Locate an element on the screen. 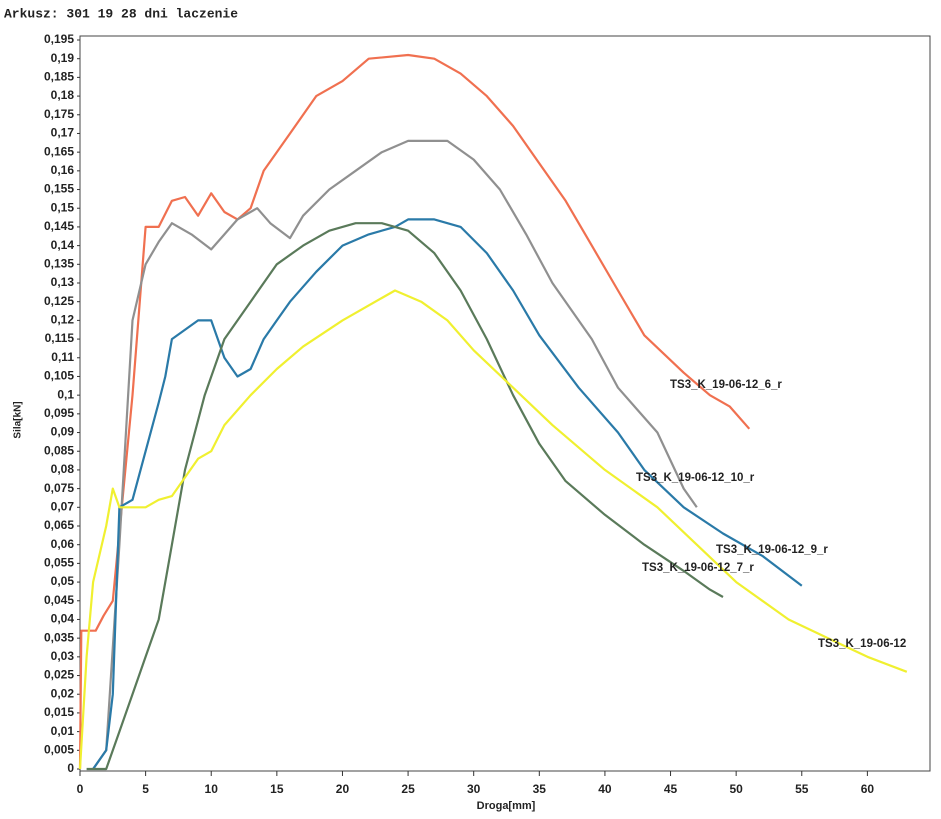 The image size is (941, 819). y-tick-label: 0,15 is located at coordinates (63, 207).